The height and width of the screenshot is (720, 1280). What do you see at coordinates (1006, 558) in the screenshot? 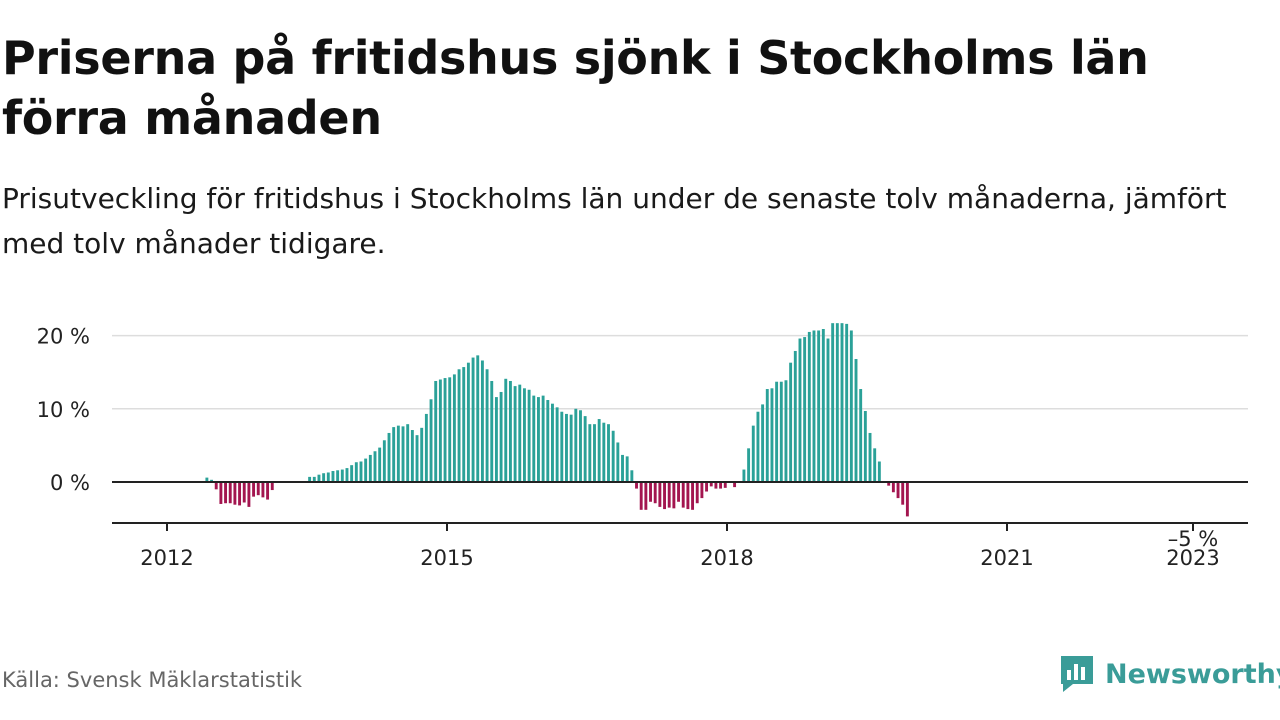
I see `x-tick-label: 2021` at bounding box center [1006, 558].